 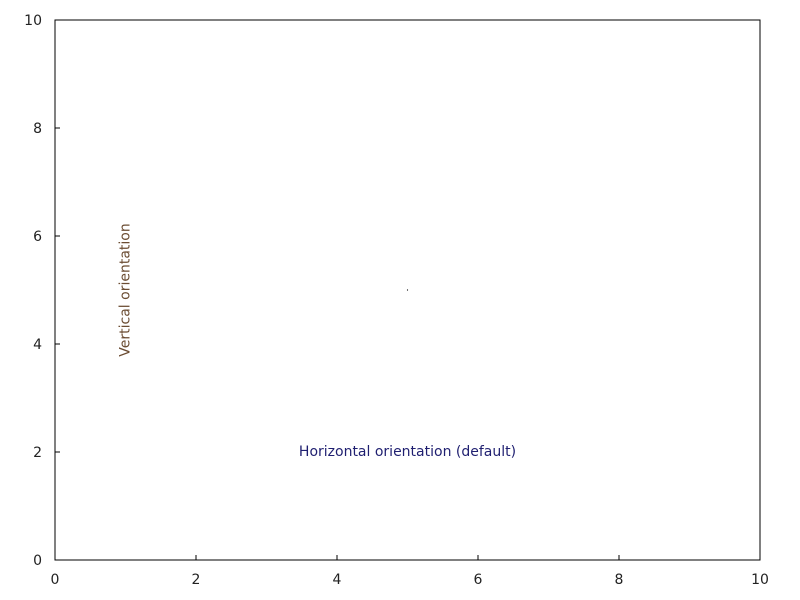 I want to click on y-tick-label: 4, so click(x=37, y=345).